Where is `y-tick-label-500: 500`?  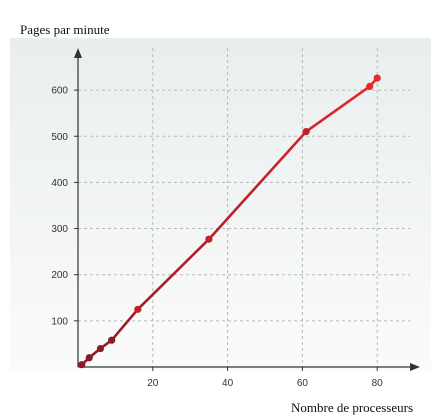
y-tick-label-500: 500 is located at coordinates (59, 137).